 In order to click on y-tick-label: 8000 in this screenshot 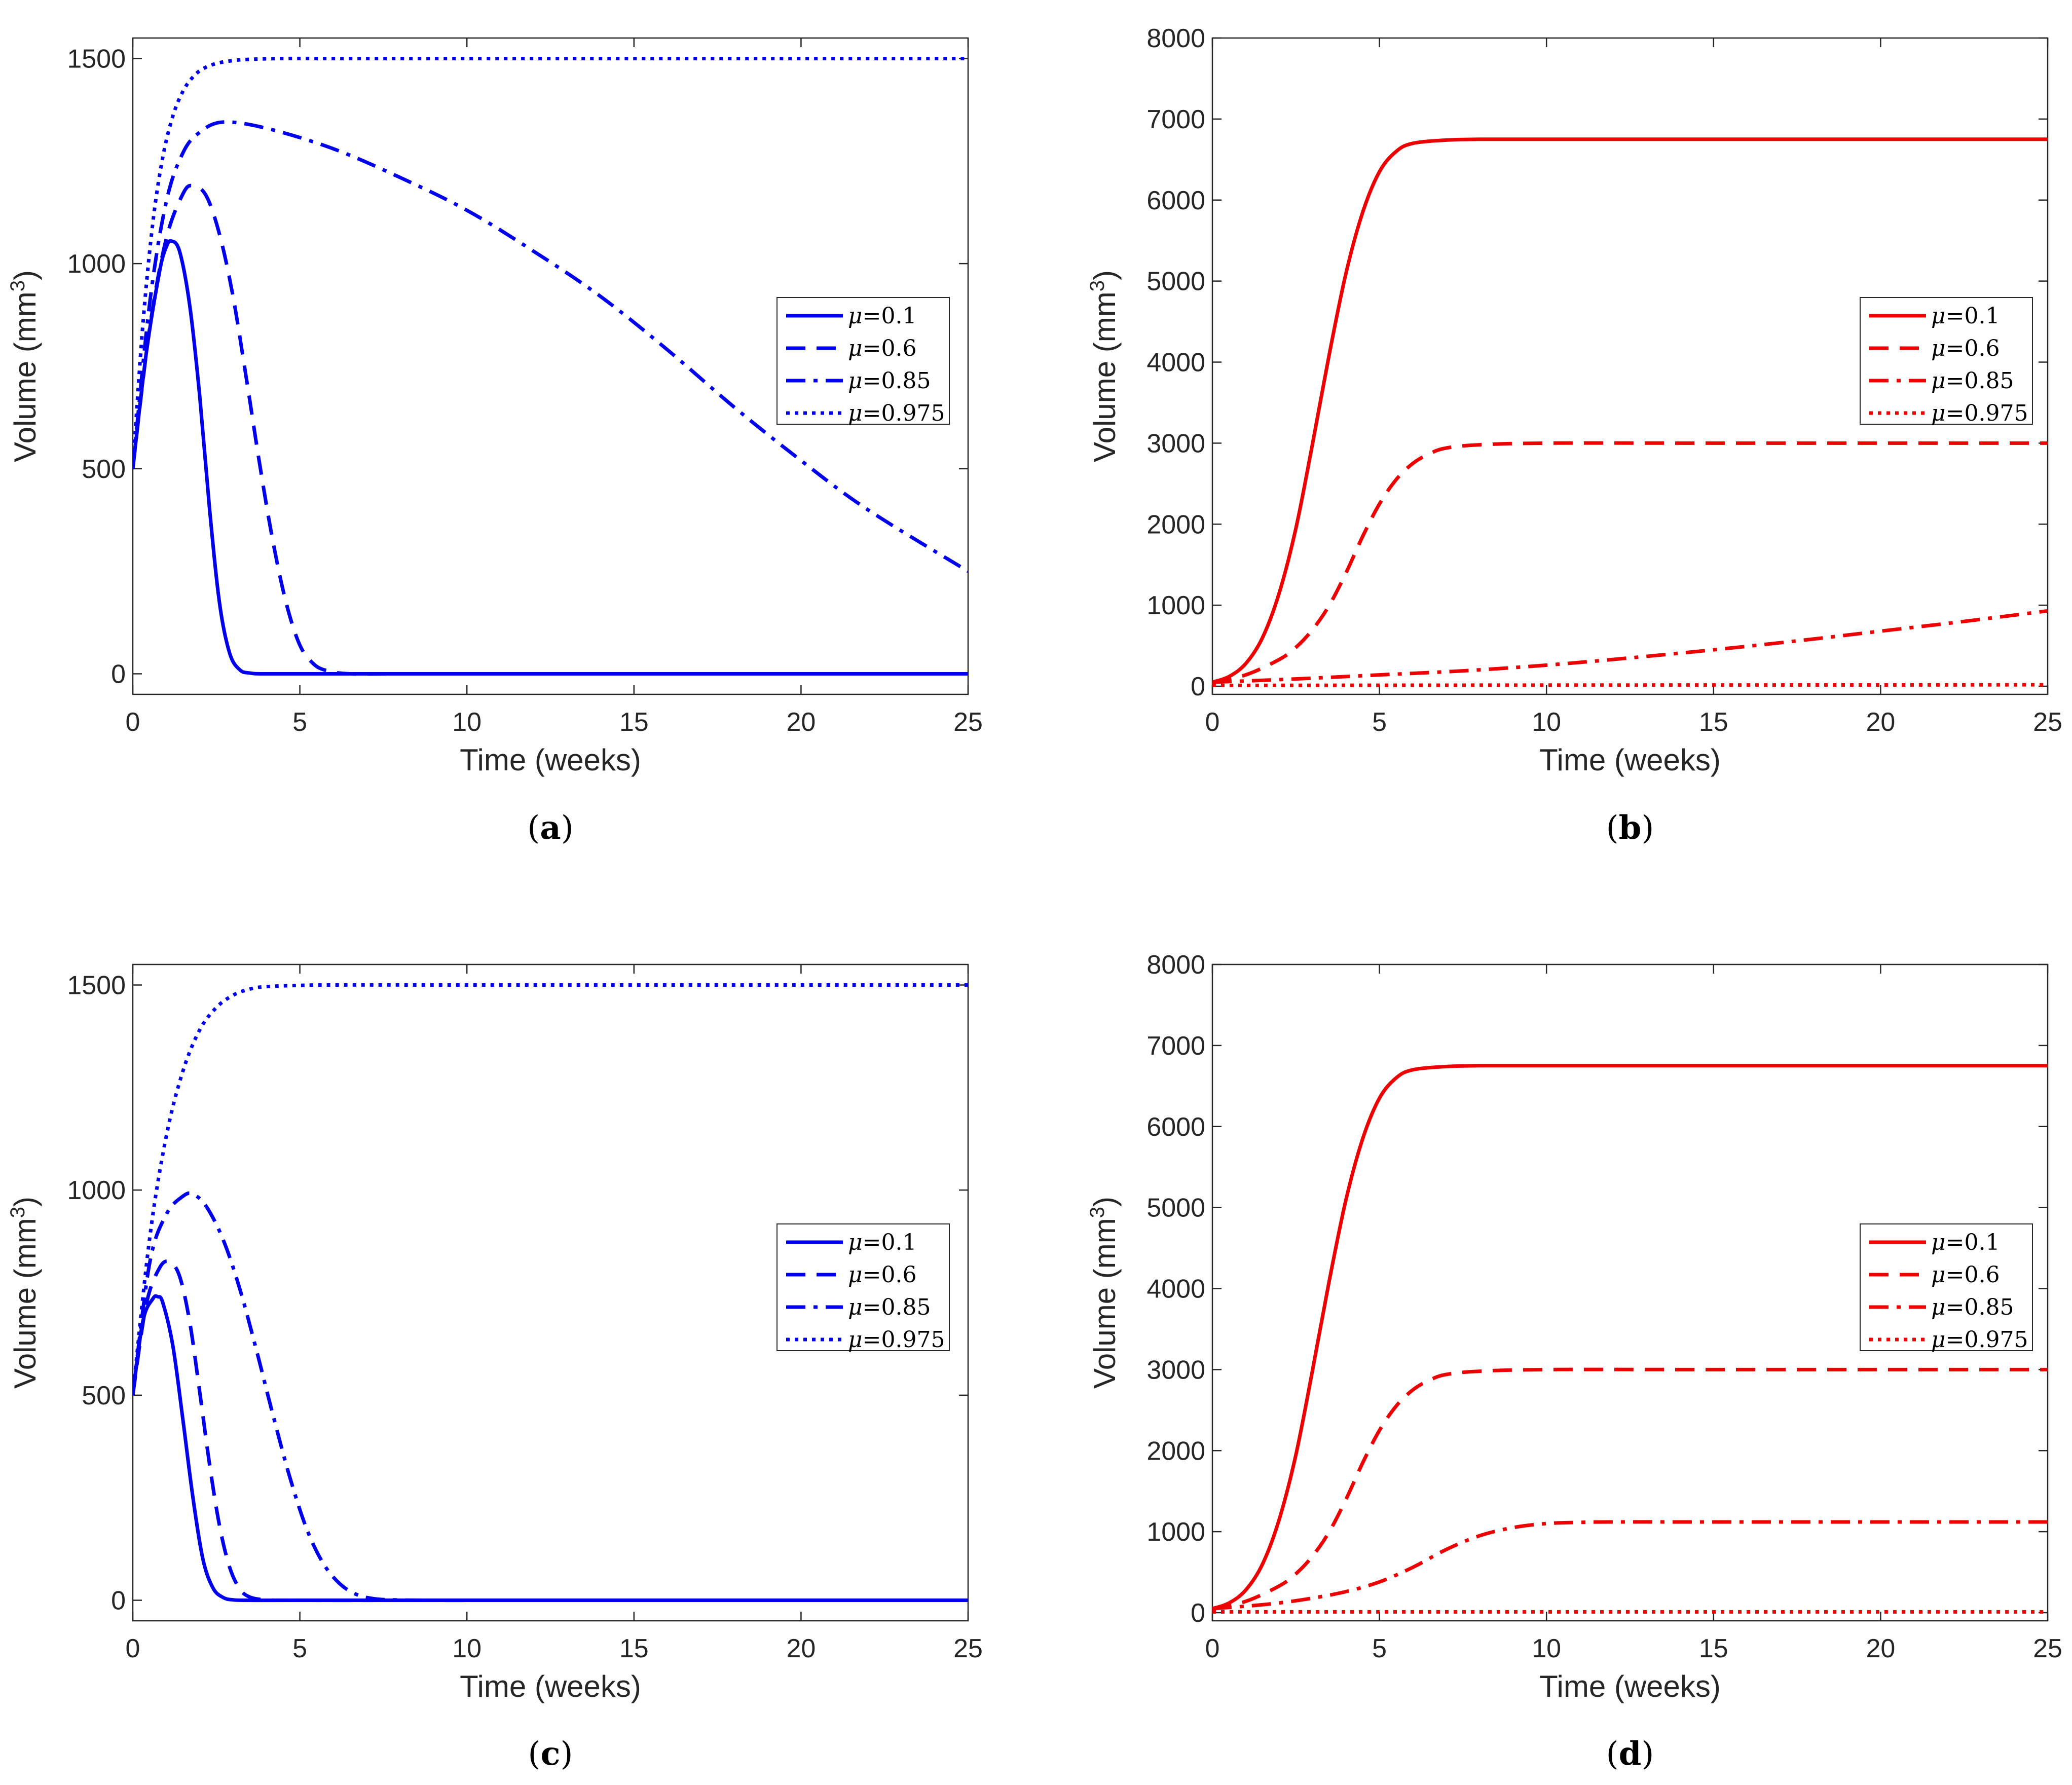, I will do `click(1175, 38)`.